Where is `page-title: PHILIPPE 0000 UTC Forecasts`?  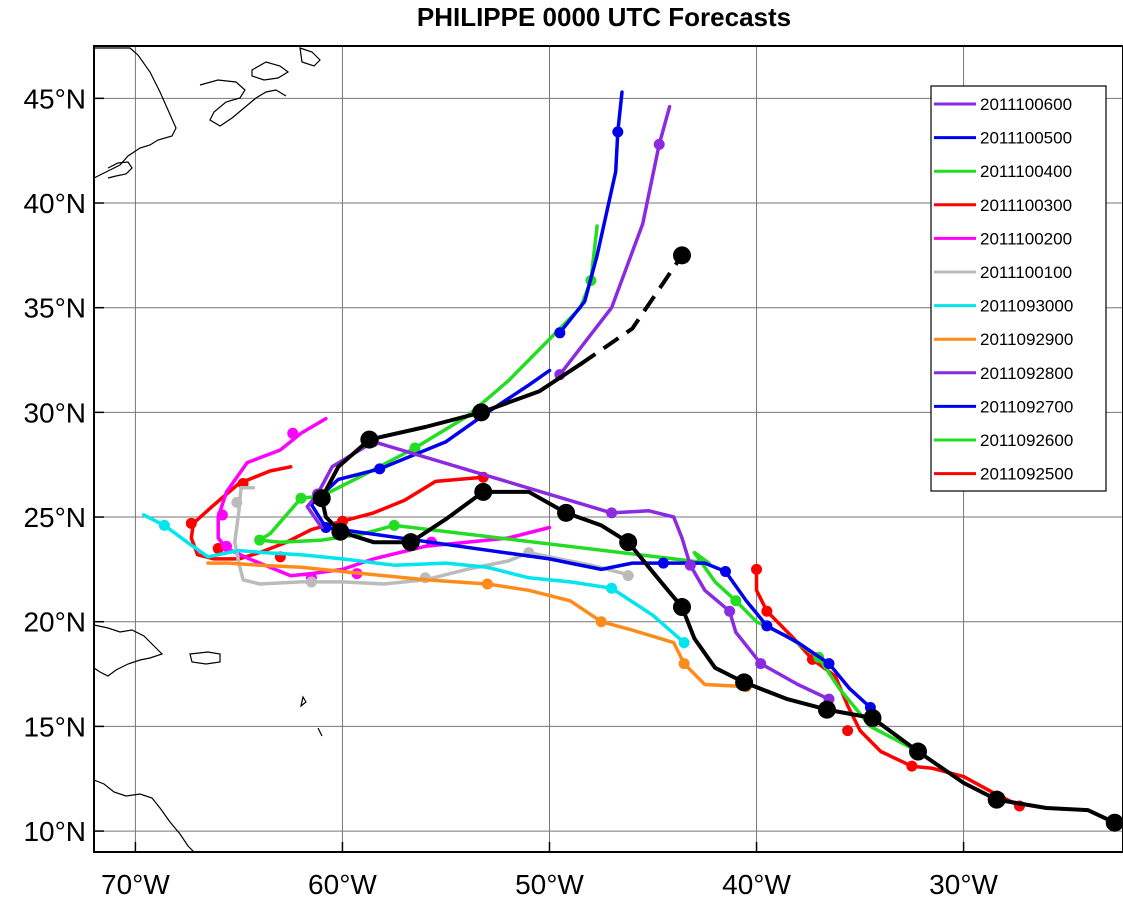
page-title: PHILIPPE 0000 UTC Forecasts is located at coordinates (604, 17).